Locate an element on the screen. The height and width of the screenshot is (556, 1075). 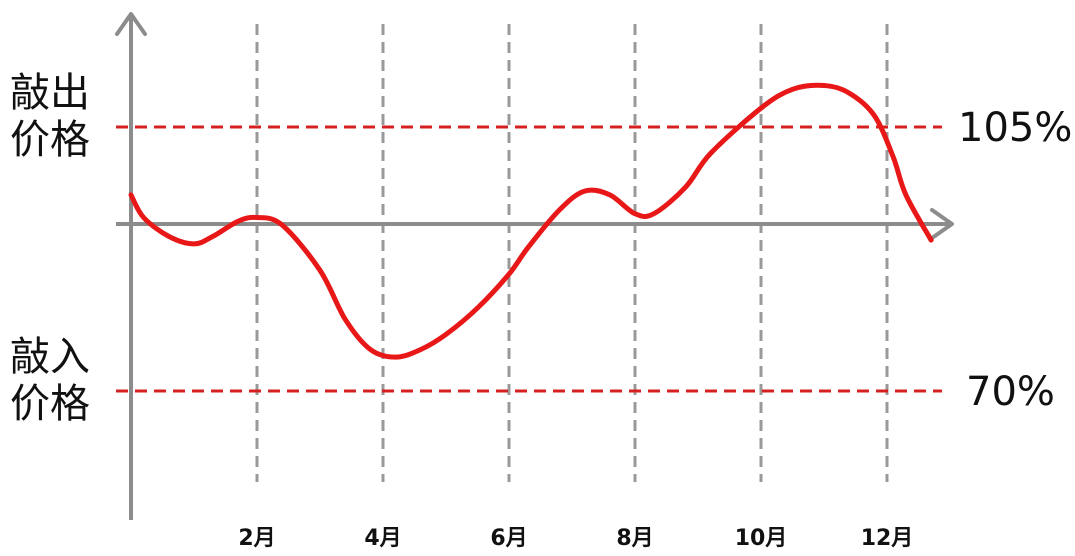
x-tick-label: 4月 is located at coordinates (382, 538).